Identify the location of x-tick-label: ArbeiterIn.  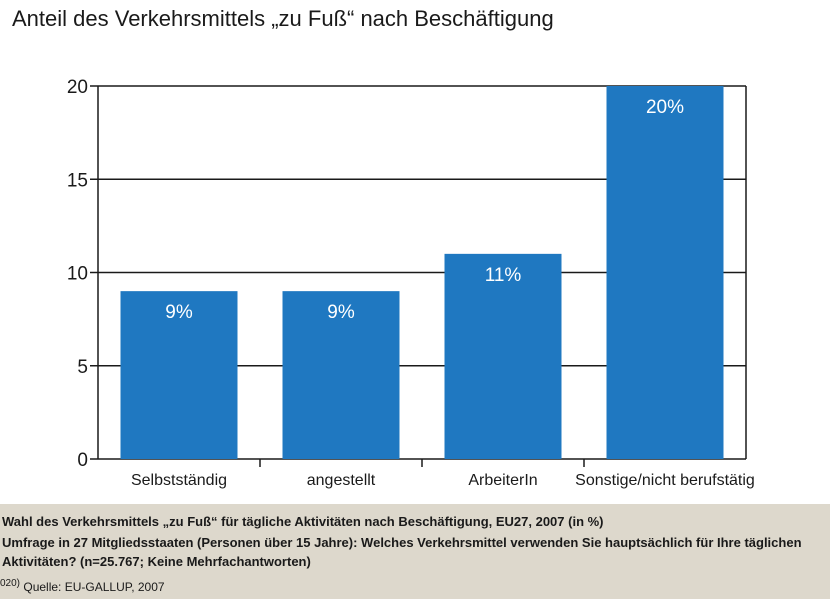
(502, 480).